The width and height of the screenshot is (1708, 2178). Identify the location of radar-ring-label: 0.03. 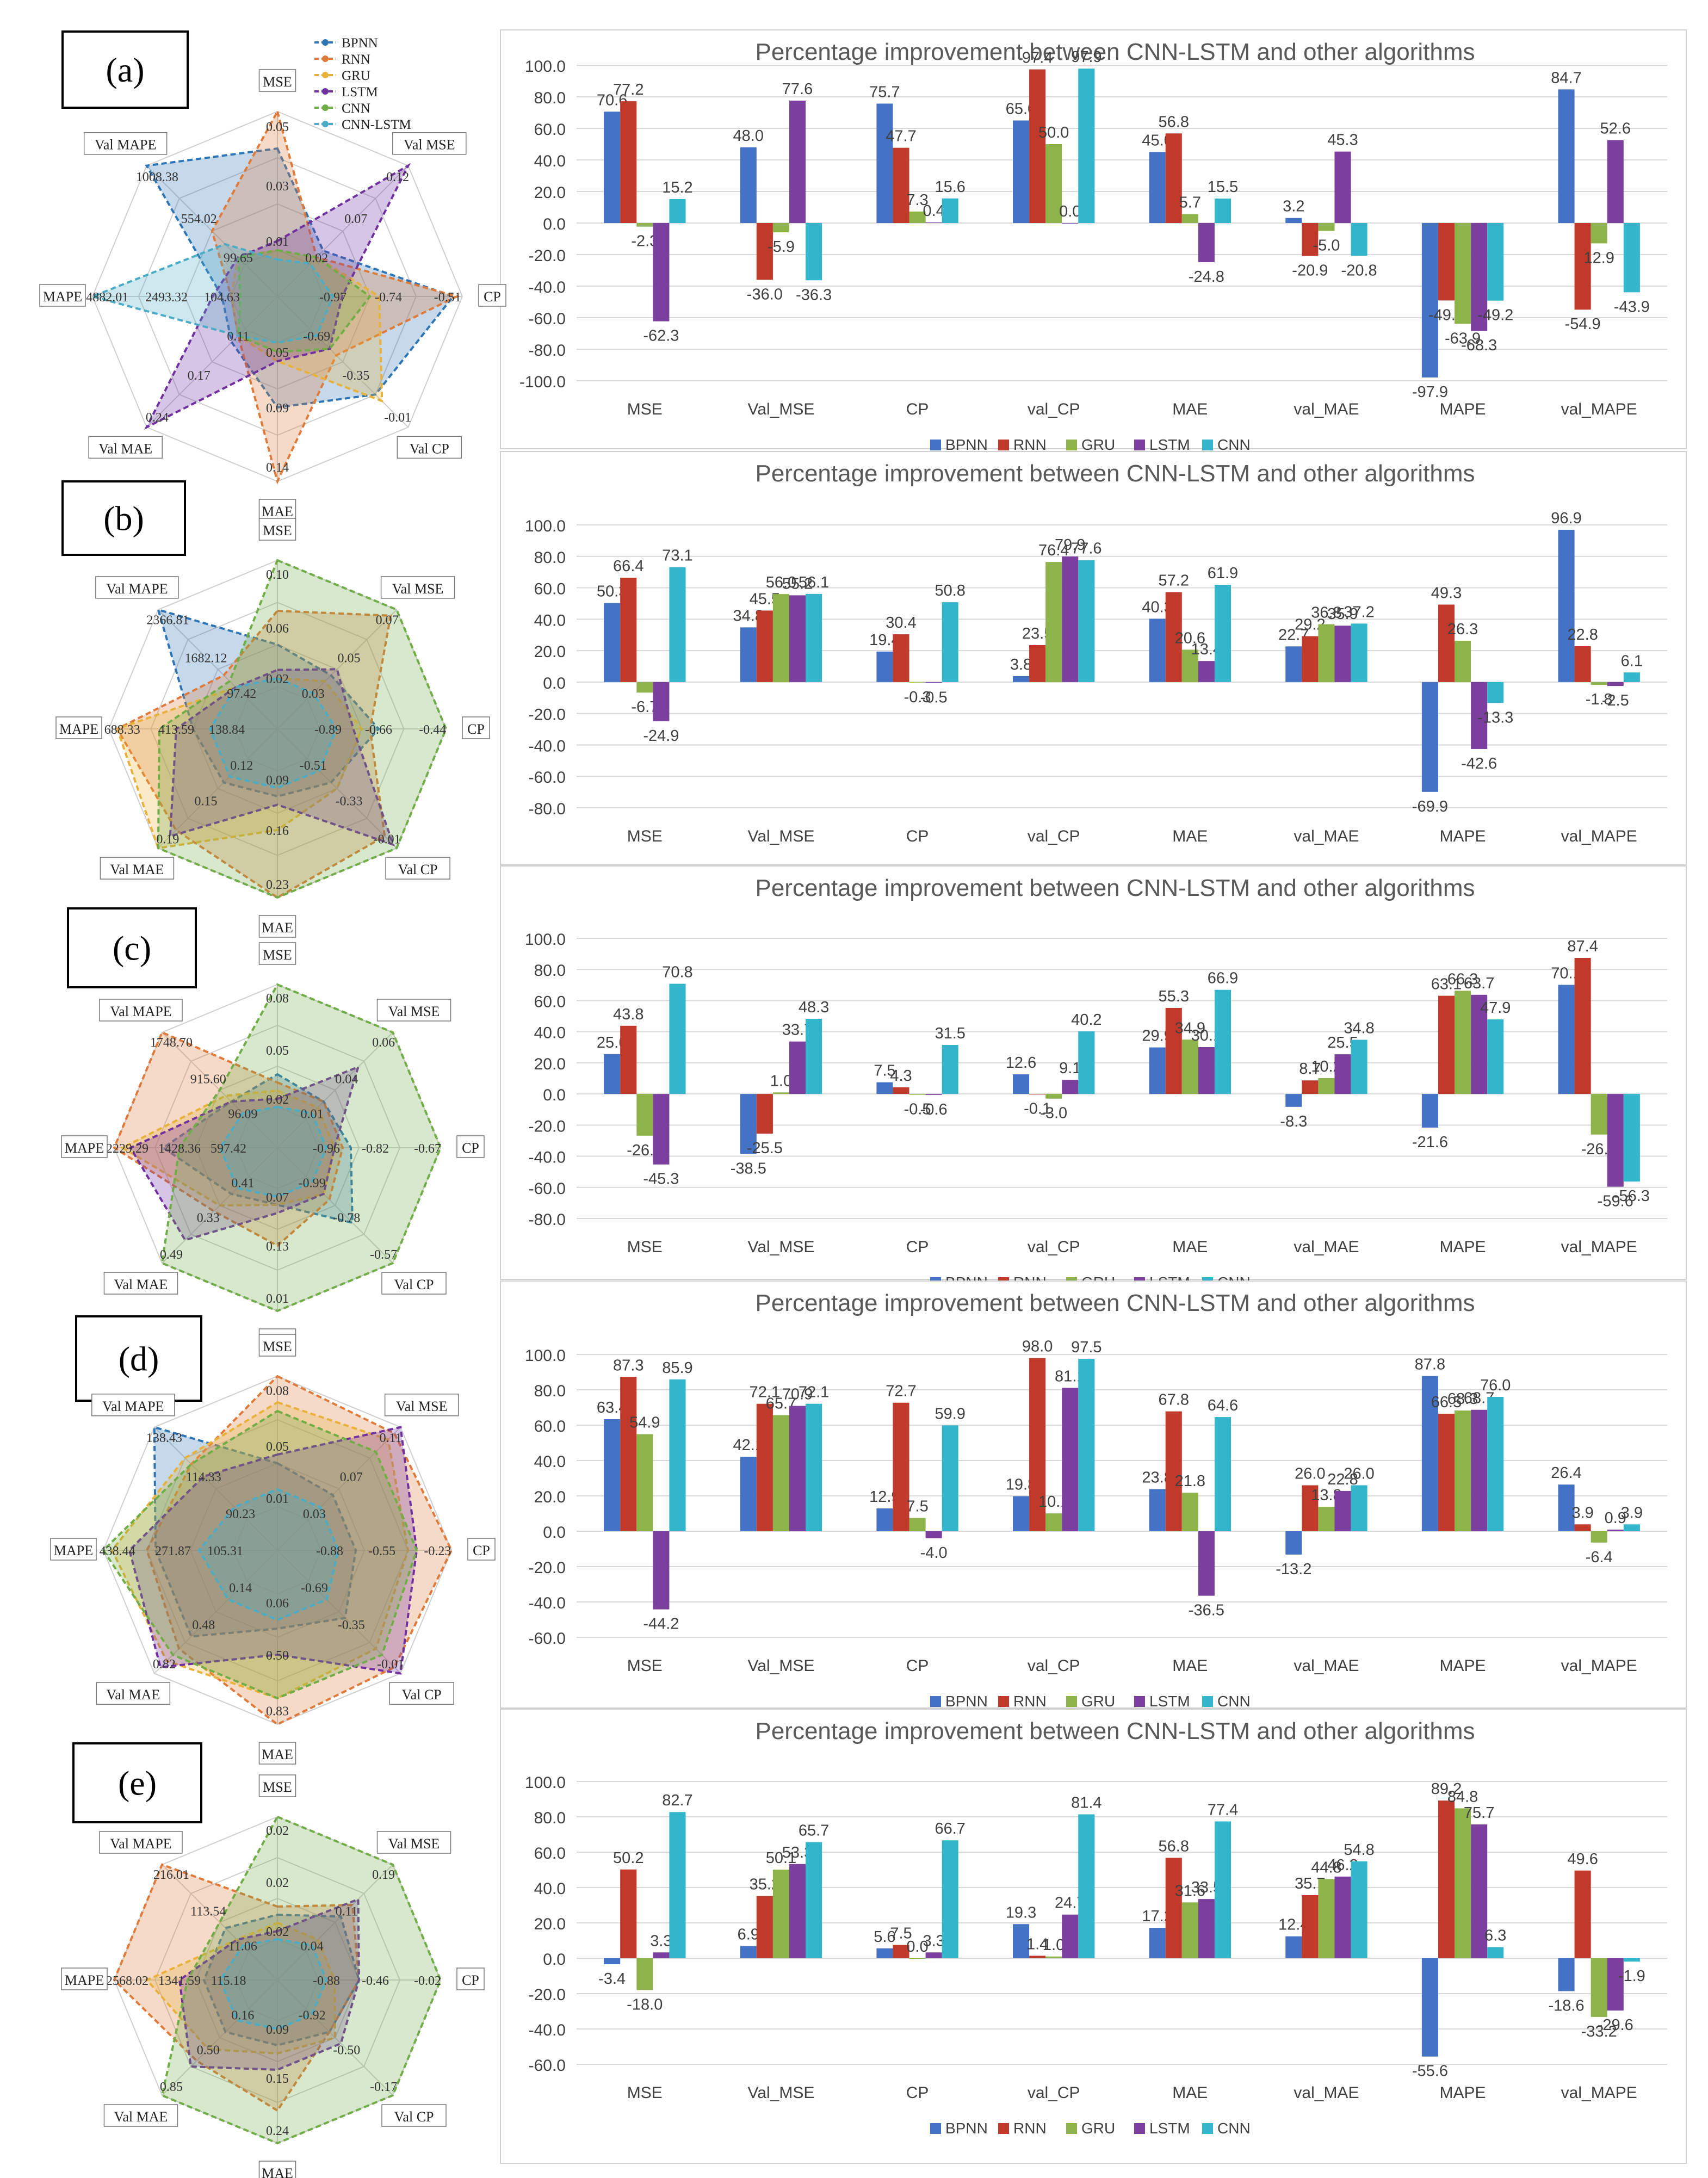
(313, 694).